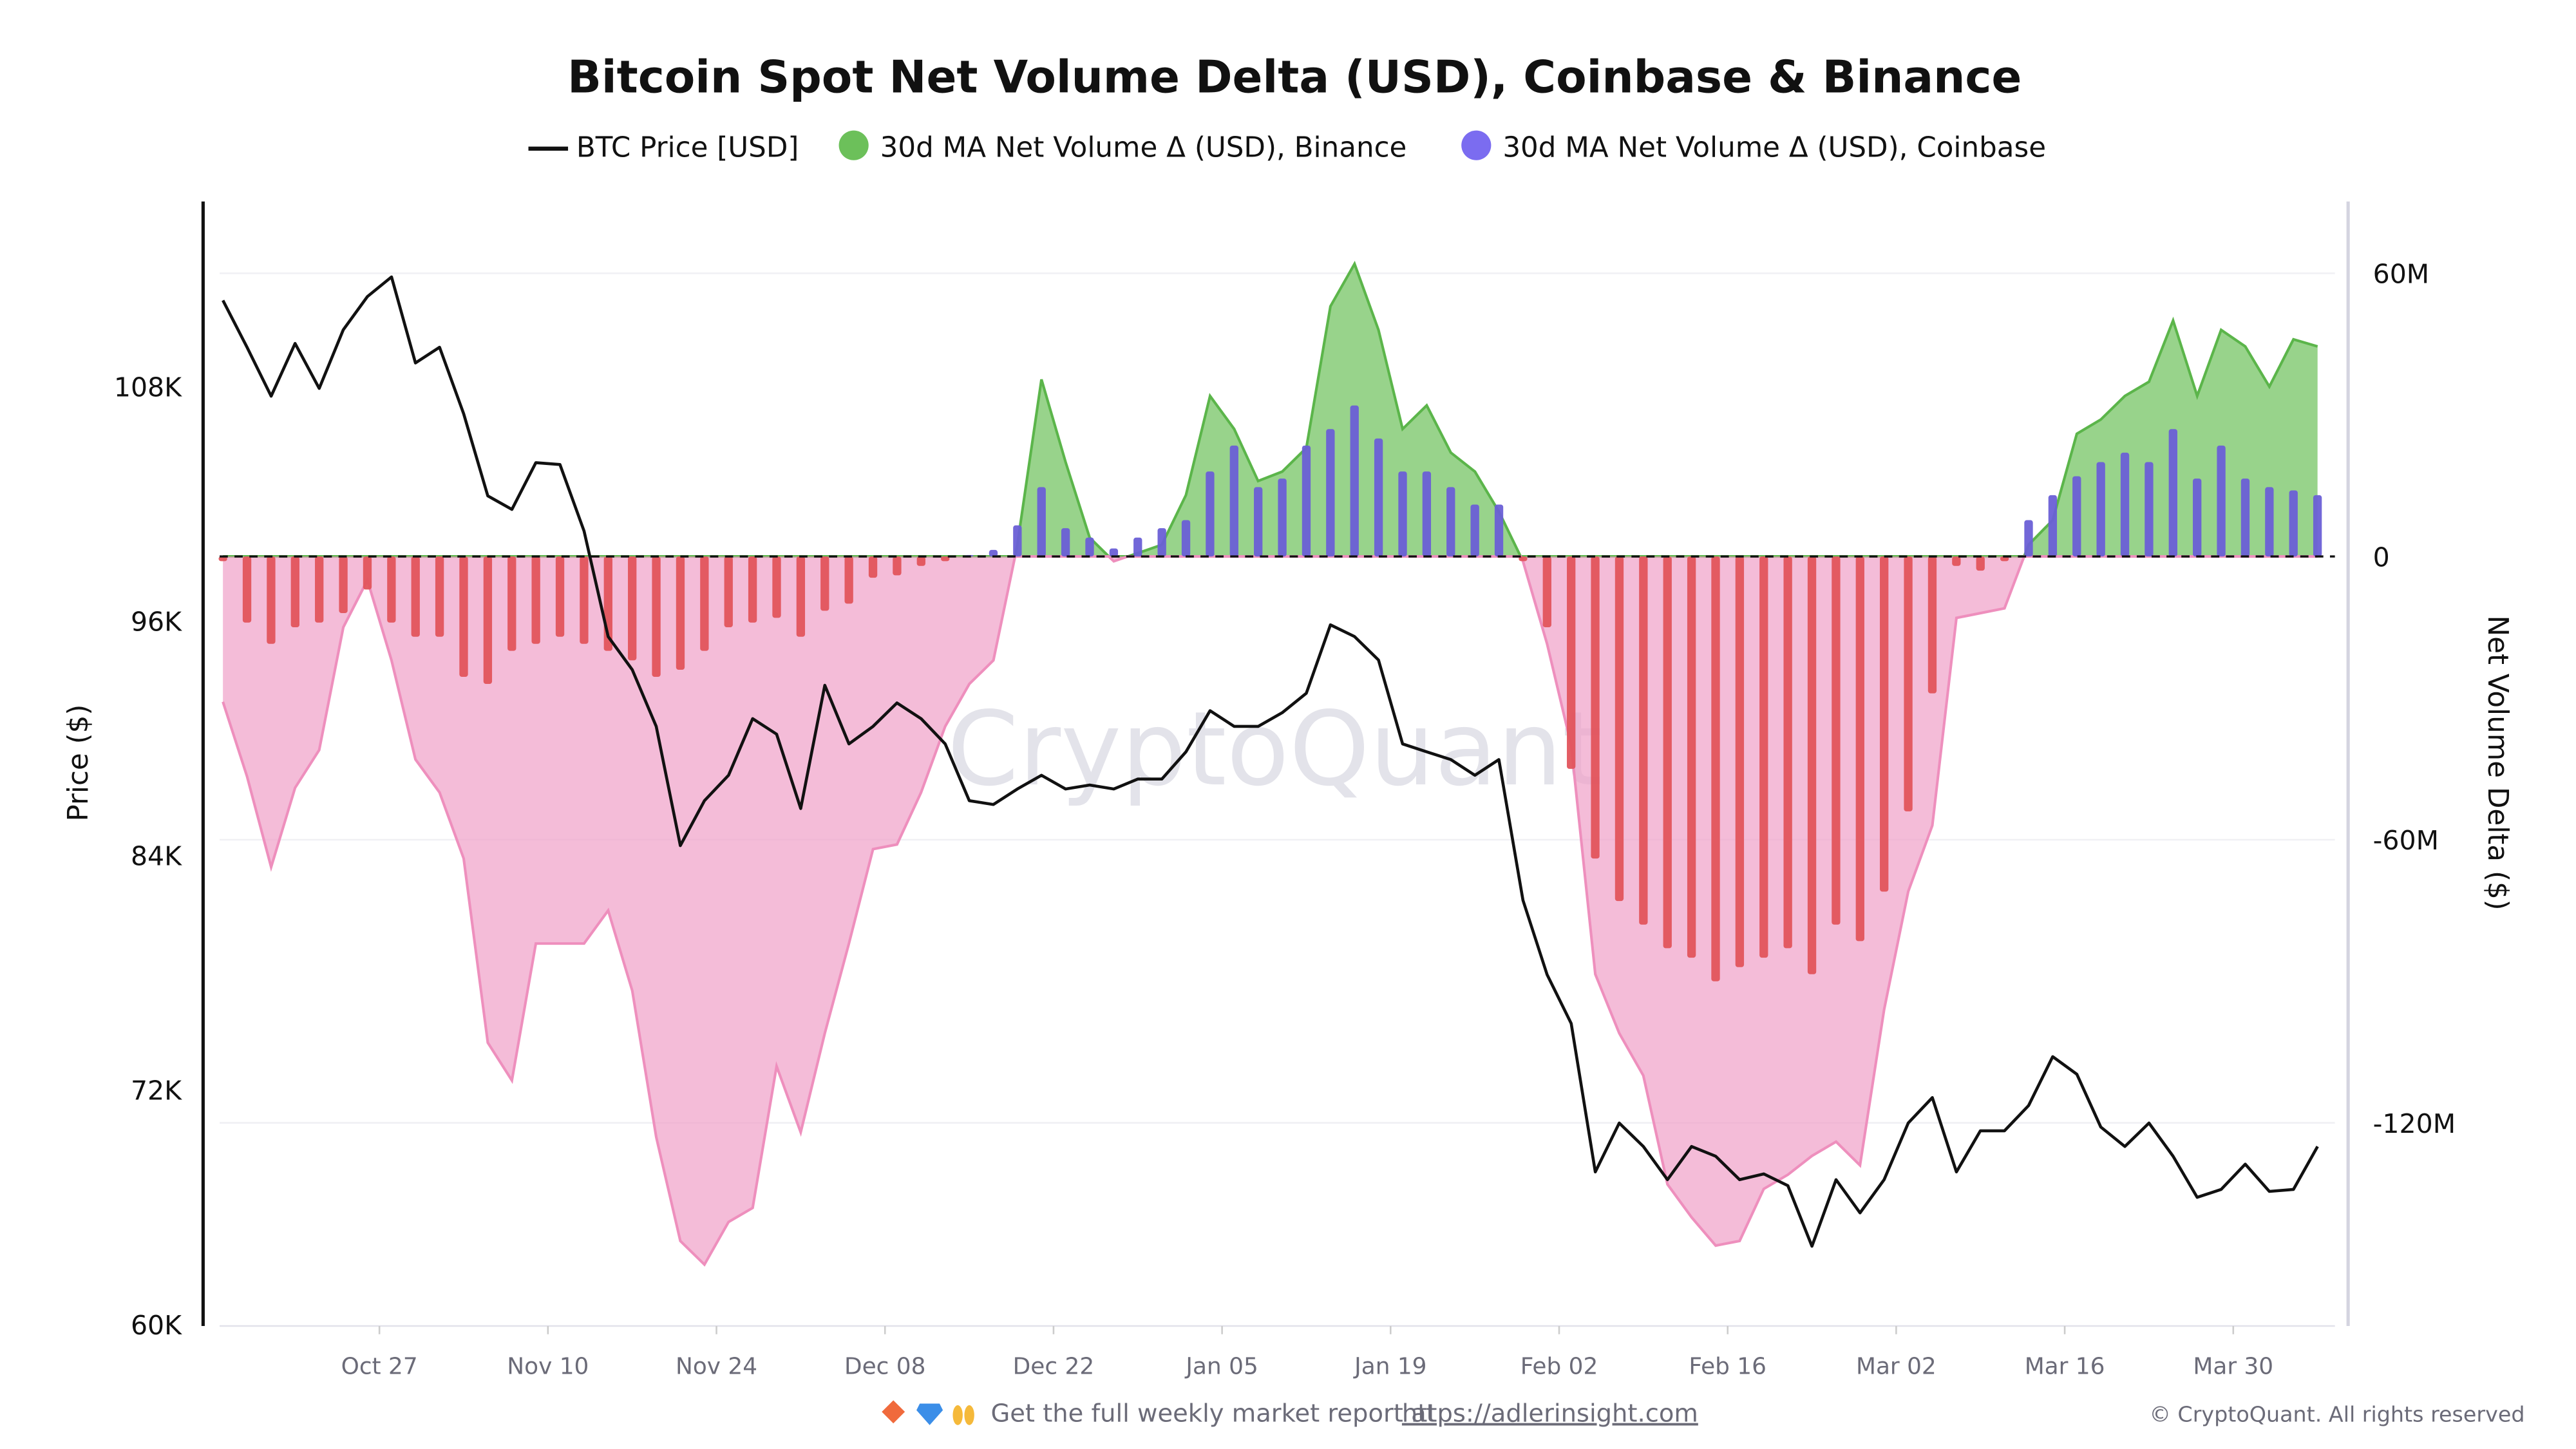  What do you see at coordinates (148, 856) in the screenshot?
I see `left-axis-ticks: 108K 96K 84K 72K 60K` at bounding box center [148, 856].